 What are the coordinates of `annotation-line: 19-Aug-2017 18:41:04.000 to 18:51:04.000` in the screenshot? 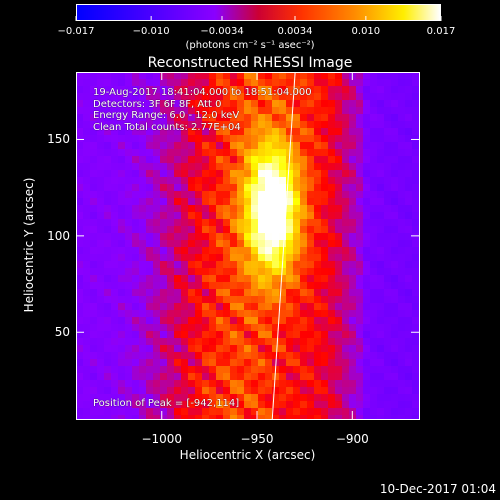 It's located at (202, 92).